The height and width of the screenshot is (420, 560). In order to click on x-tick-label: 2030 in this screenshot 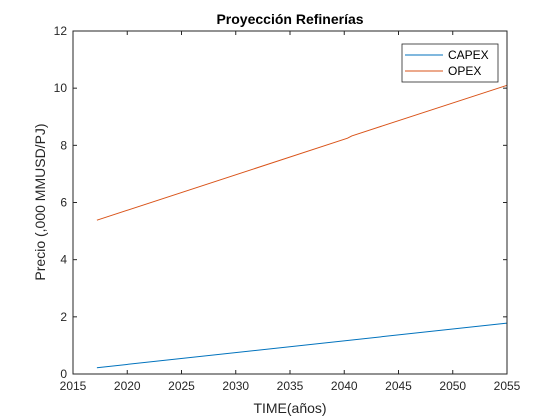, I will do `click(235, 386)`.